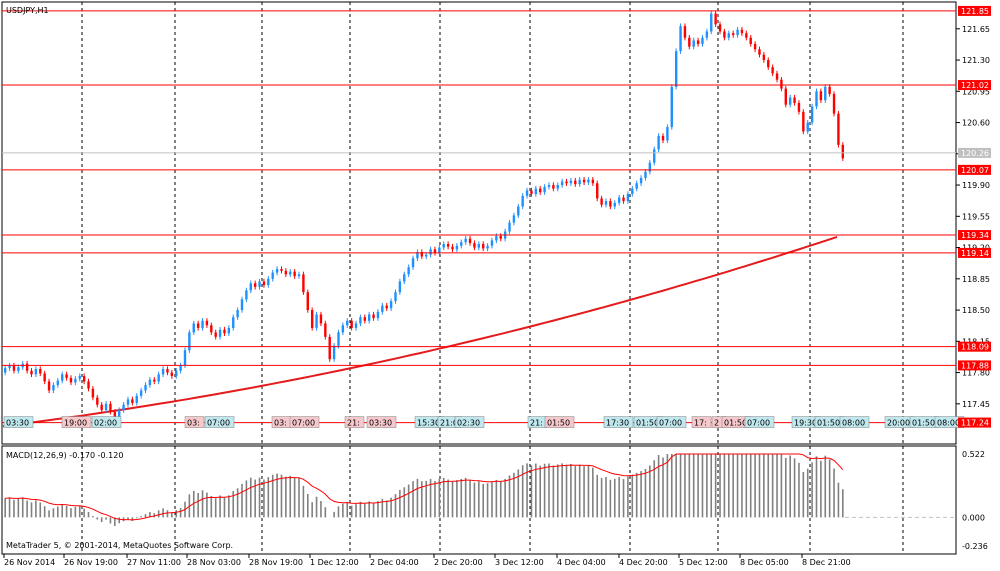 Image resolution: width=1000 pixels, height=571 pixels. Describe the element at coordinates (976, 91) in the screenshot. I see `y-tick-label: 120.95` at that location.